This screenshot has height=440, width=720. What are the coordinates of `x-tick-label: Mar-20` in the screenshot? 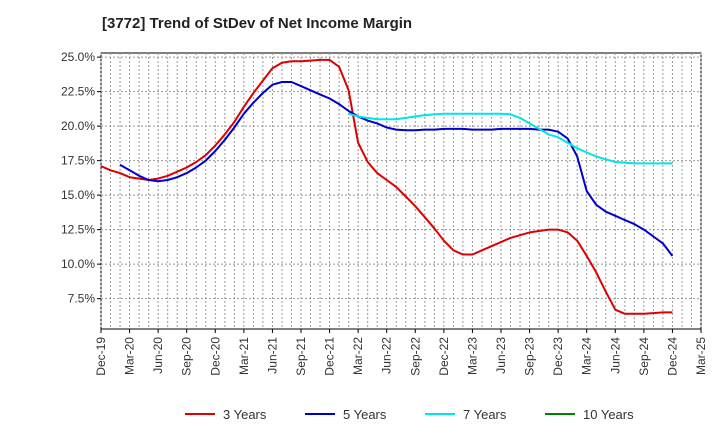 It's located at (130, 356).